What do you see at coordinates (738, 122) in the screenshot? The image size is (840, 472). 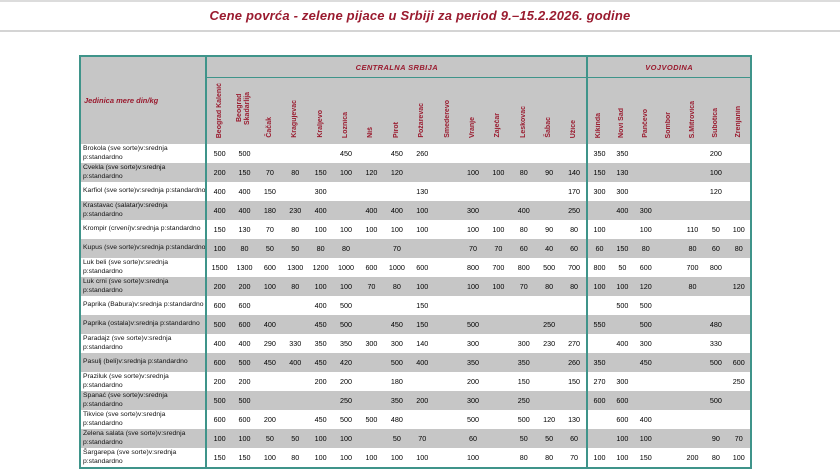 I see `city-label: Zrenjanin` at bounding box center [738, 122].